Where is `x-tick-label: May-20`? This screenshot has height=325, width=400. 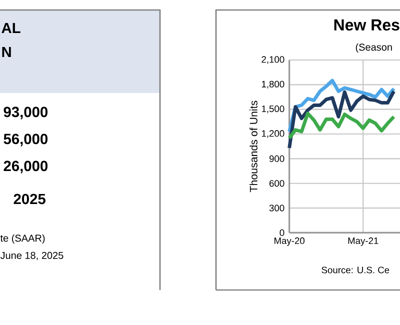 x-tick-label: May-20 is located at coordinates (289, 241).